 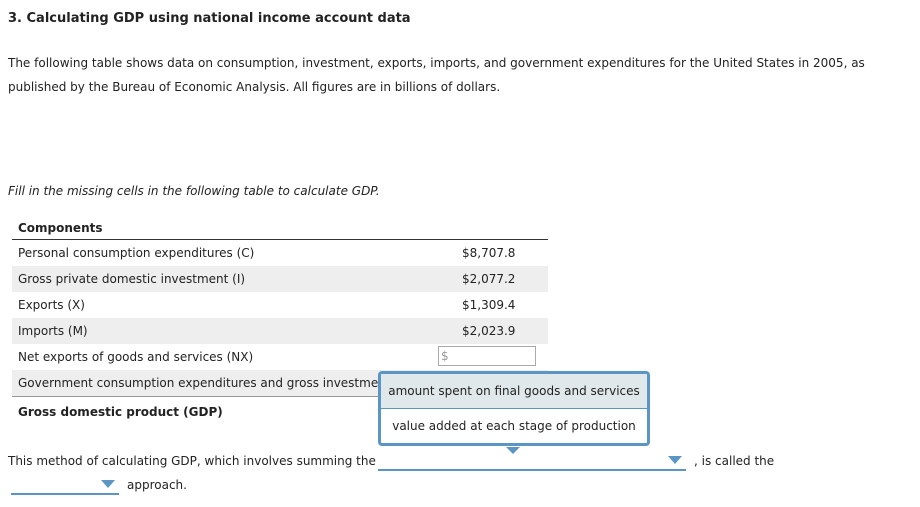 What do you see at coordinates (65, 485) in the screenshot?
I see `approach-dropdown` at bounding box center [65, 485].